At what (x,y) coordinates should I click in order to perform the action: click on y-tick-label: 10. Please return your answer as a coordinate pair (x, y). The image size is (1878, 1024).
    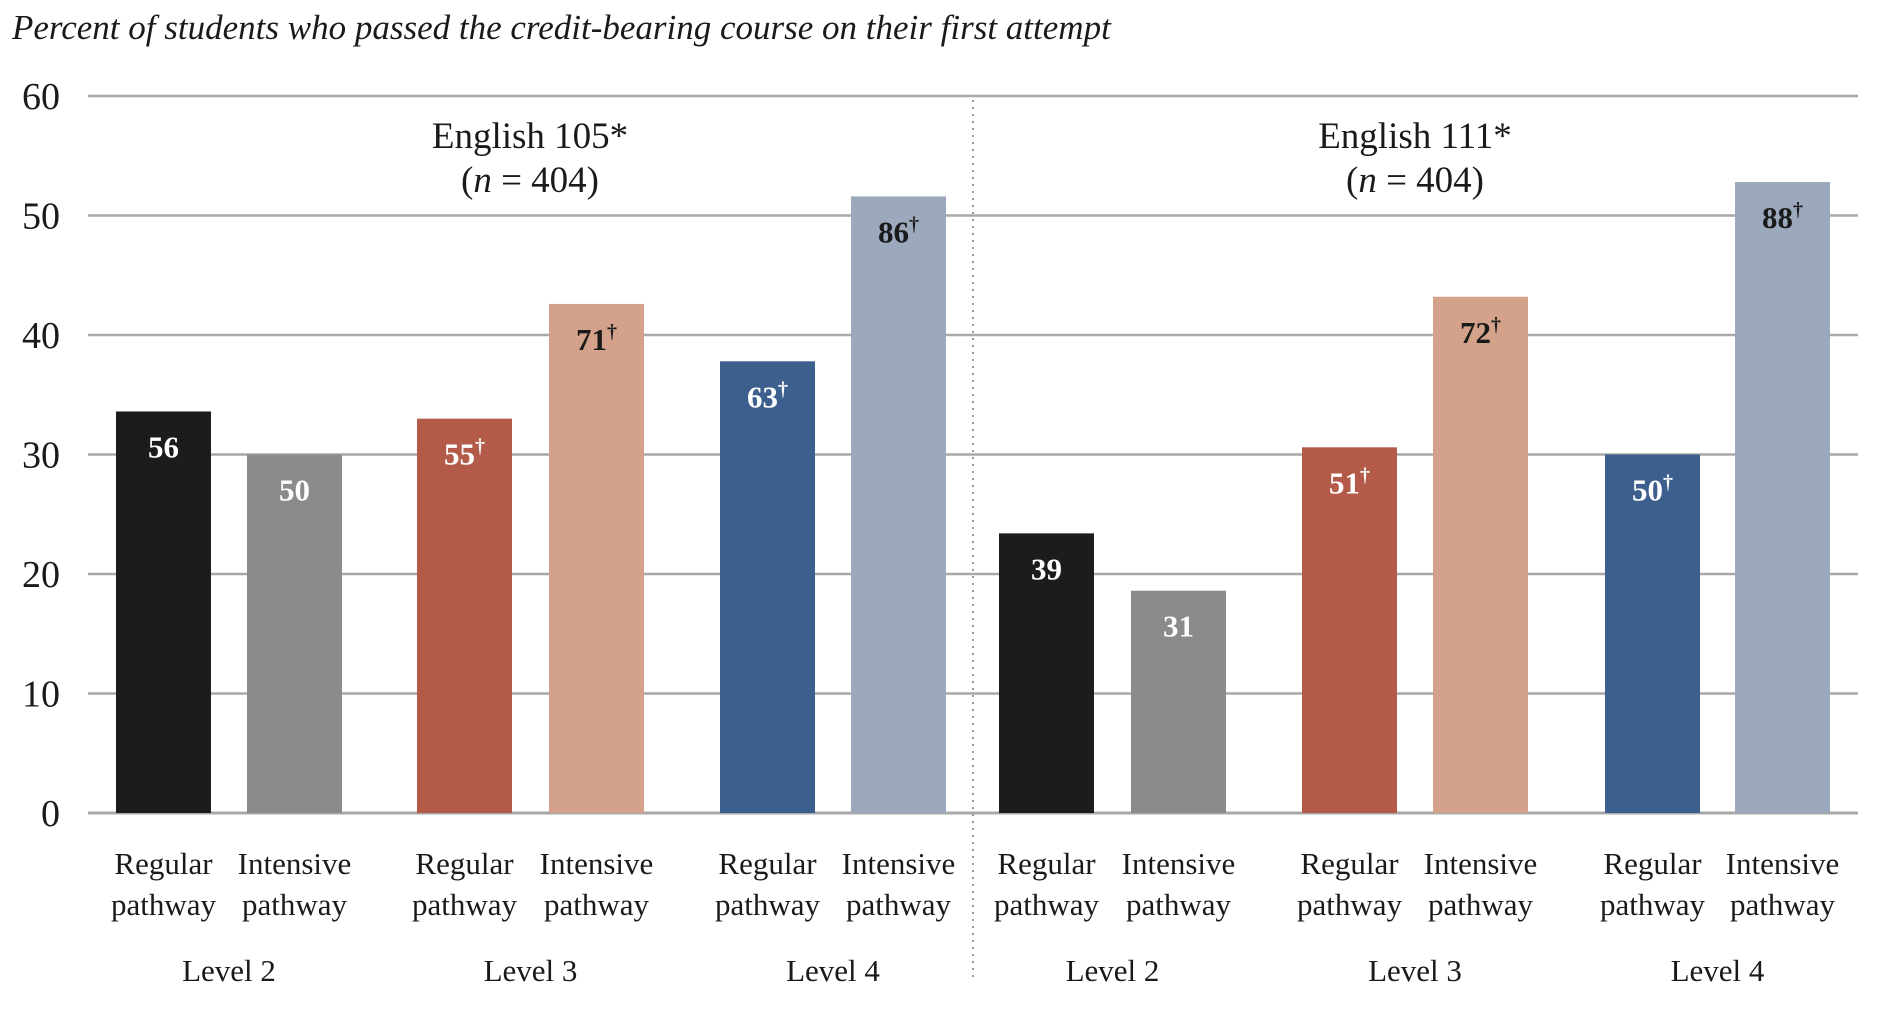
    Looking at the image, I should click on (41, 695).